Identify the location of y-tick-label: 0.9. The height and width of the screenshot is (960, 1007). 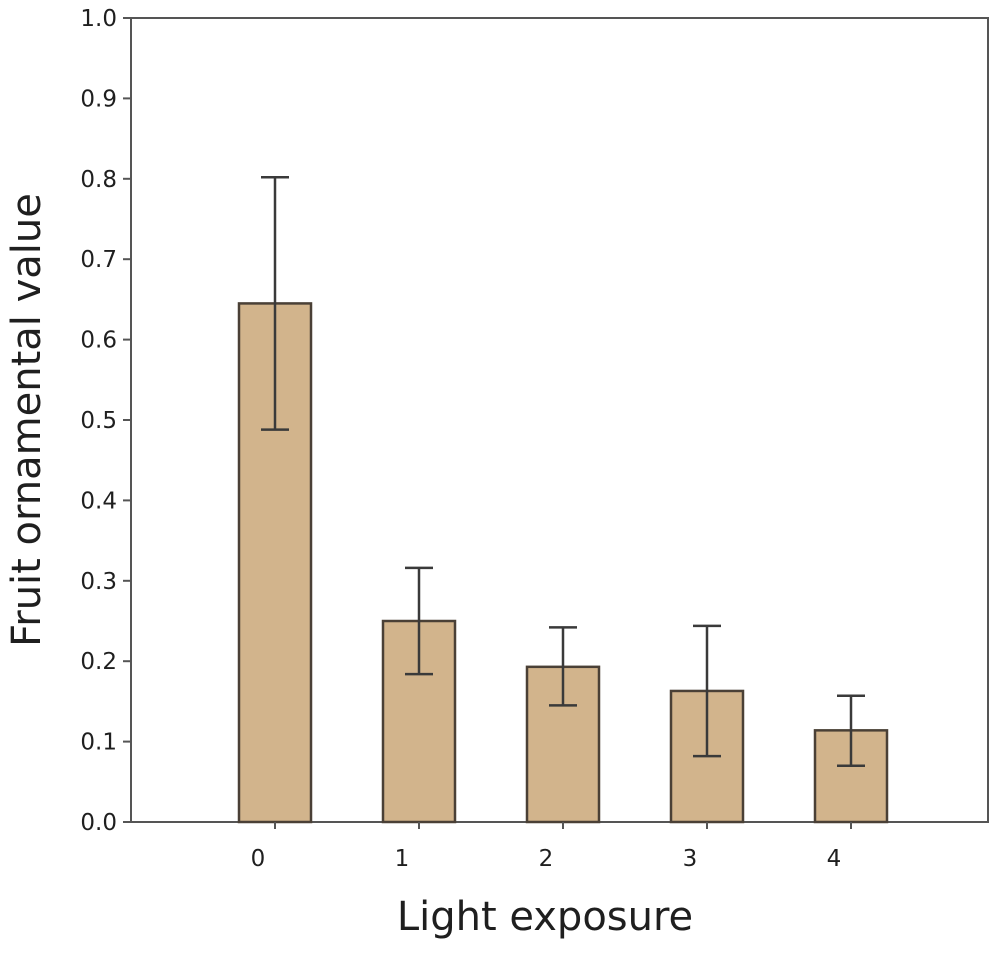
(98, 99).